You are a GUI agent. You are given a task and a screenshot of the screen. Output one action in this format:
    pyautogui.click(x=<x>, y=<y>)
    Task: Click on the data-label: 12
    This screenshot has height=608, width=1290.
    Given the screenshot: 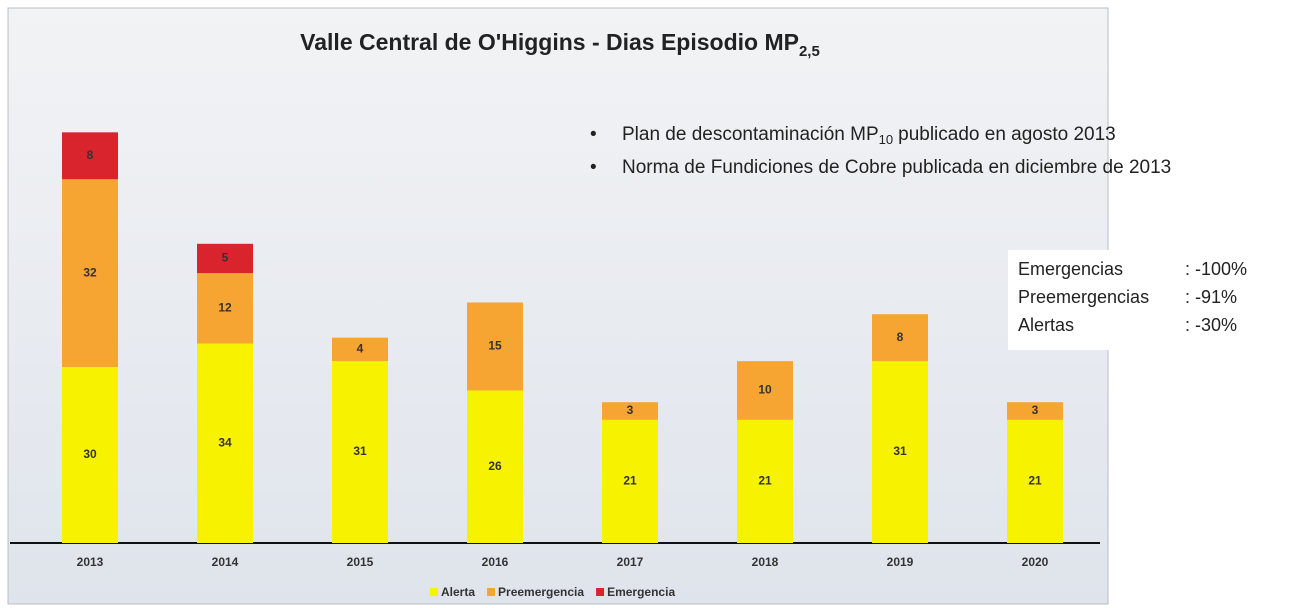 What is the action you would take?
    pyautogui.click(x=225, y=308)
    